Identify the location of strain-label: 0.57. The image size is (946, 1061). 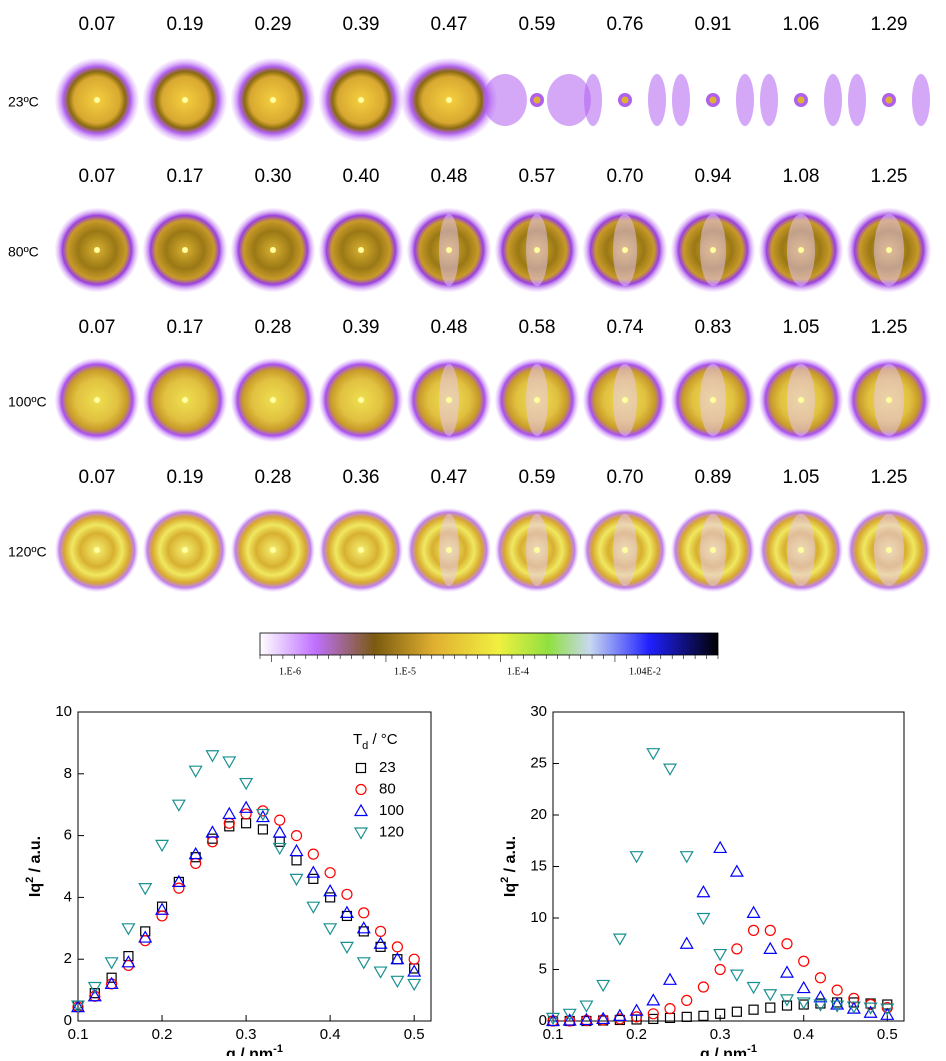
(537, 176).